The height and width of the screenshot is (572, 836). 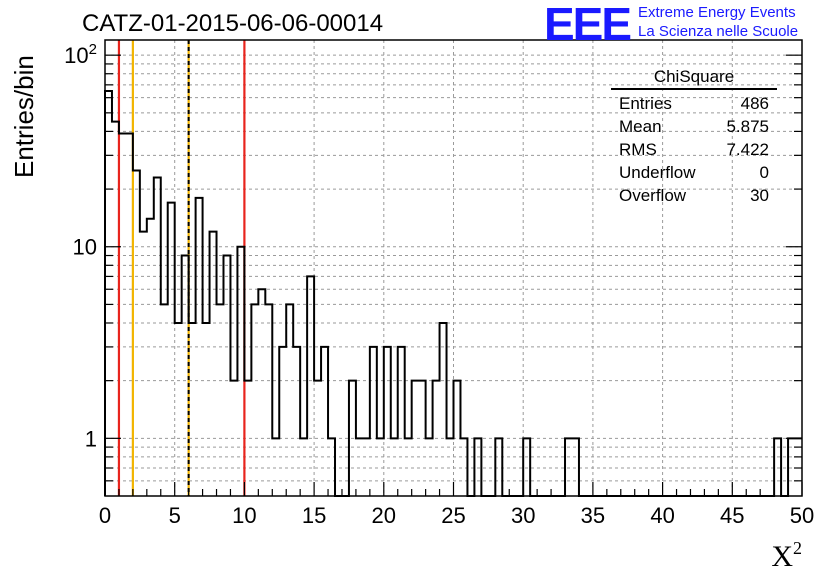 What do you see at coordinates (718, 31) in the screenshot?
I see `logo-line-2: La Scienza nelle Scuole` at bounding box center [718, 31].